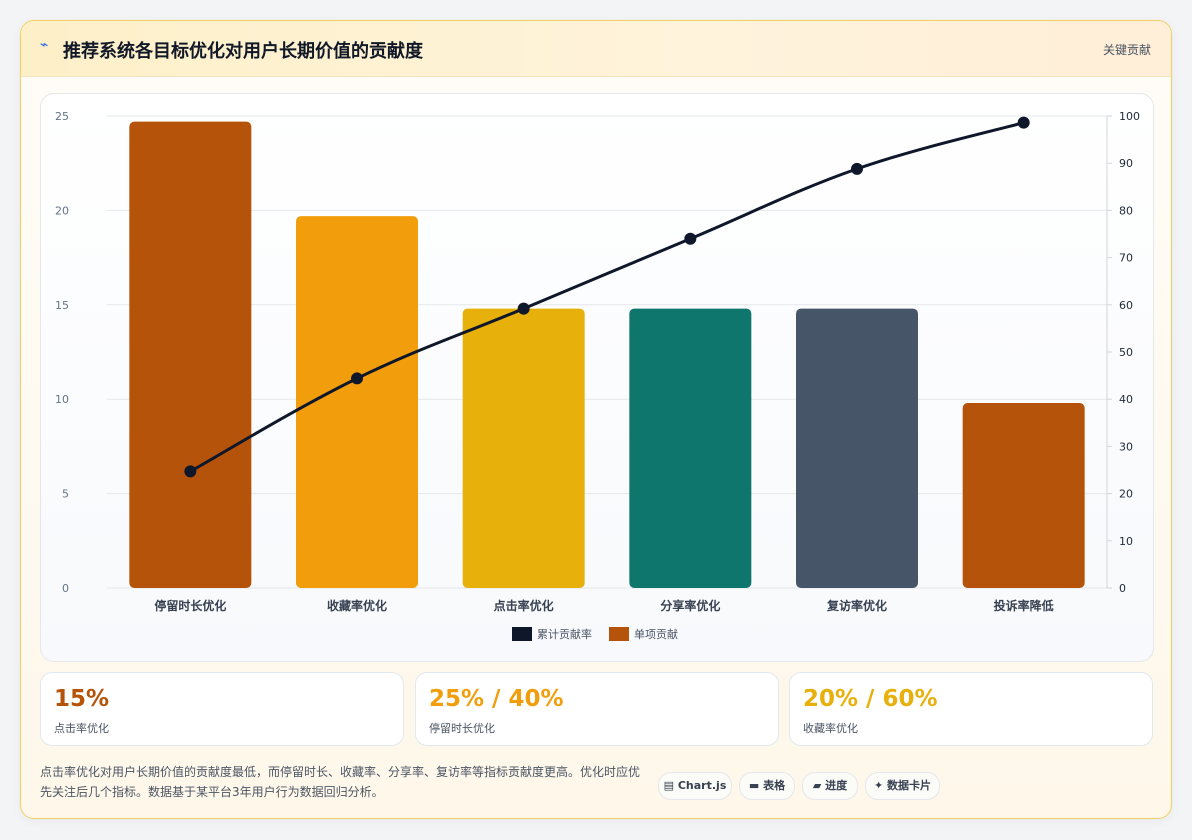 This screenshot has width=1192, height=840. Describe the element at coordinates (656, 634) in the screenshot. I see `legend-label: 单项贡献` at that location.